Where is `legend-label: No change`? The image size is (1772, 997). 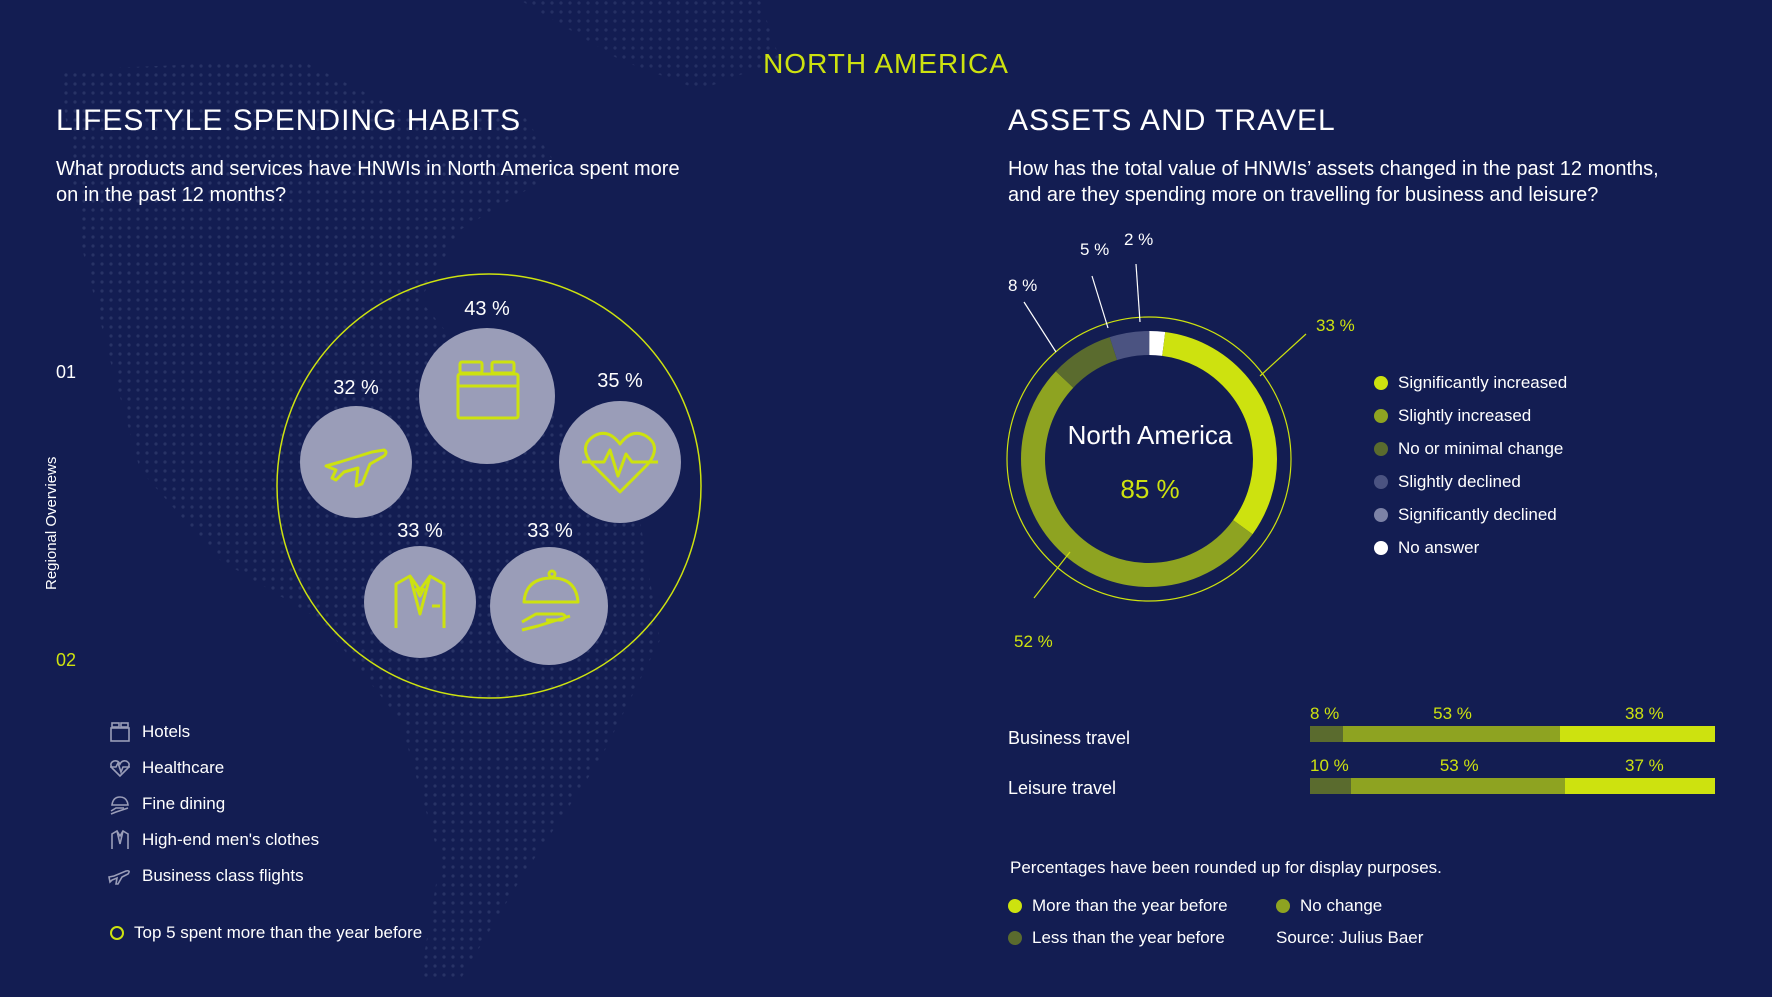 legend-label: No change is located at coordinates (1341, 905).